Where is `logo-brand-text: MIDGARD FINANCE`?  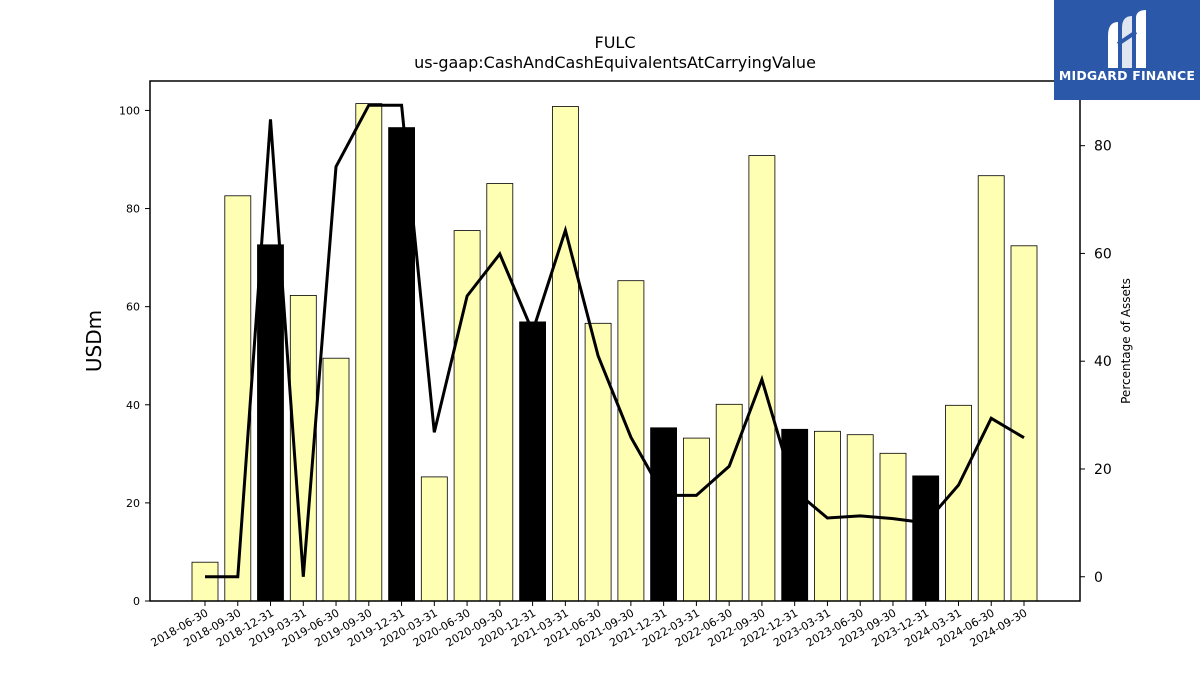 logo-brand-text: MIDGARD FINANCE is located at coordinates (1127, 75).